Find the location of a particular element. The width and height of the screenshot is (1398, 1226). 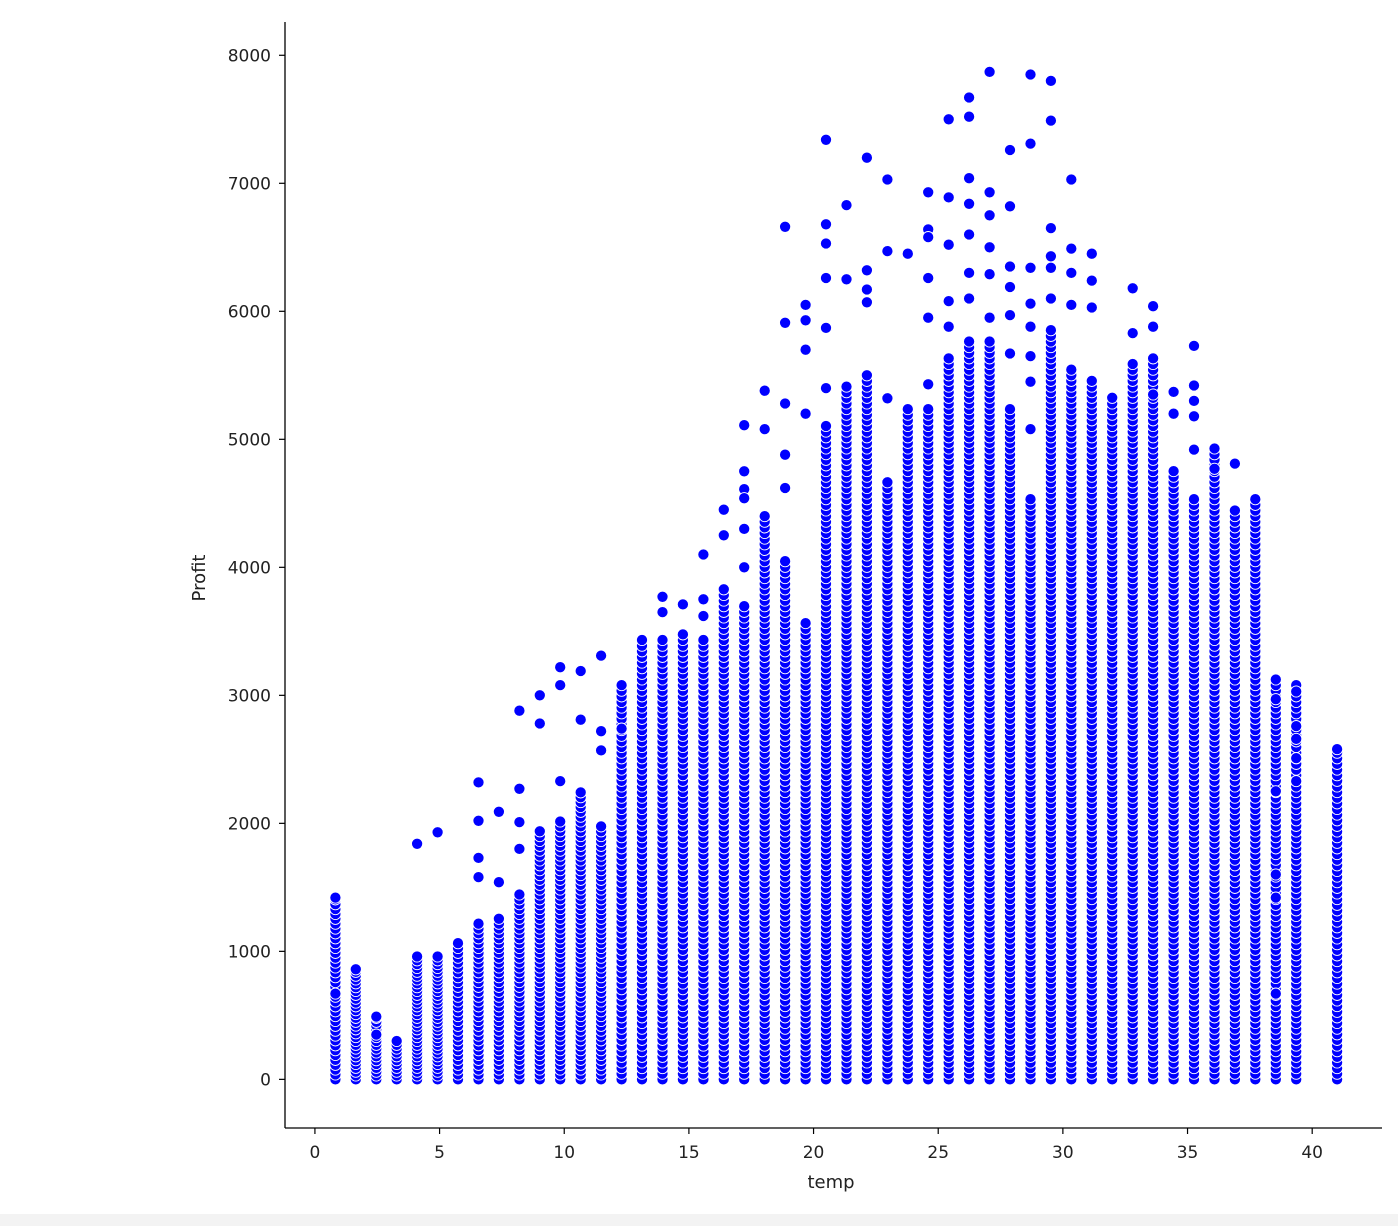

x-tick-label: 40 is located at coordinates (1312, 1153).